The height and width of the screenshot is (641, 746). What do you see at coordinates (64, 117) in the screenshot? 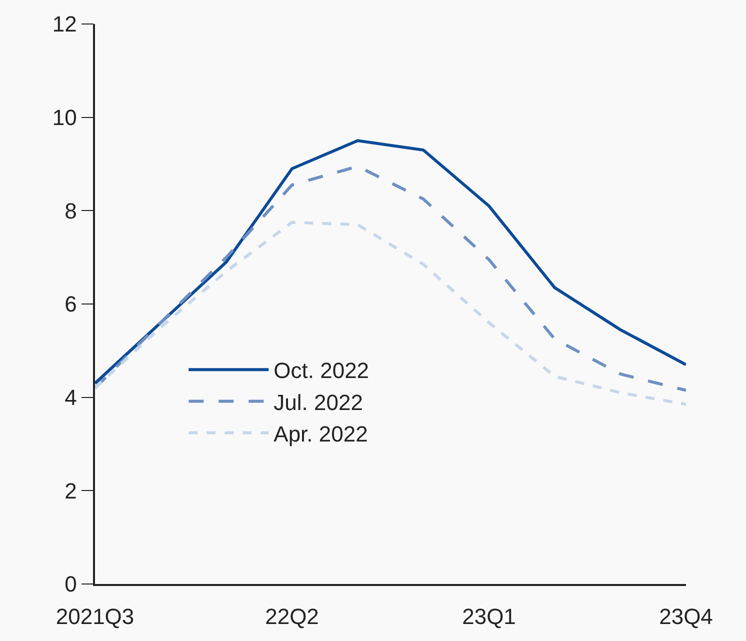
I see `y-tick-label: 10` at bounding box center [64, 117].